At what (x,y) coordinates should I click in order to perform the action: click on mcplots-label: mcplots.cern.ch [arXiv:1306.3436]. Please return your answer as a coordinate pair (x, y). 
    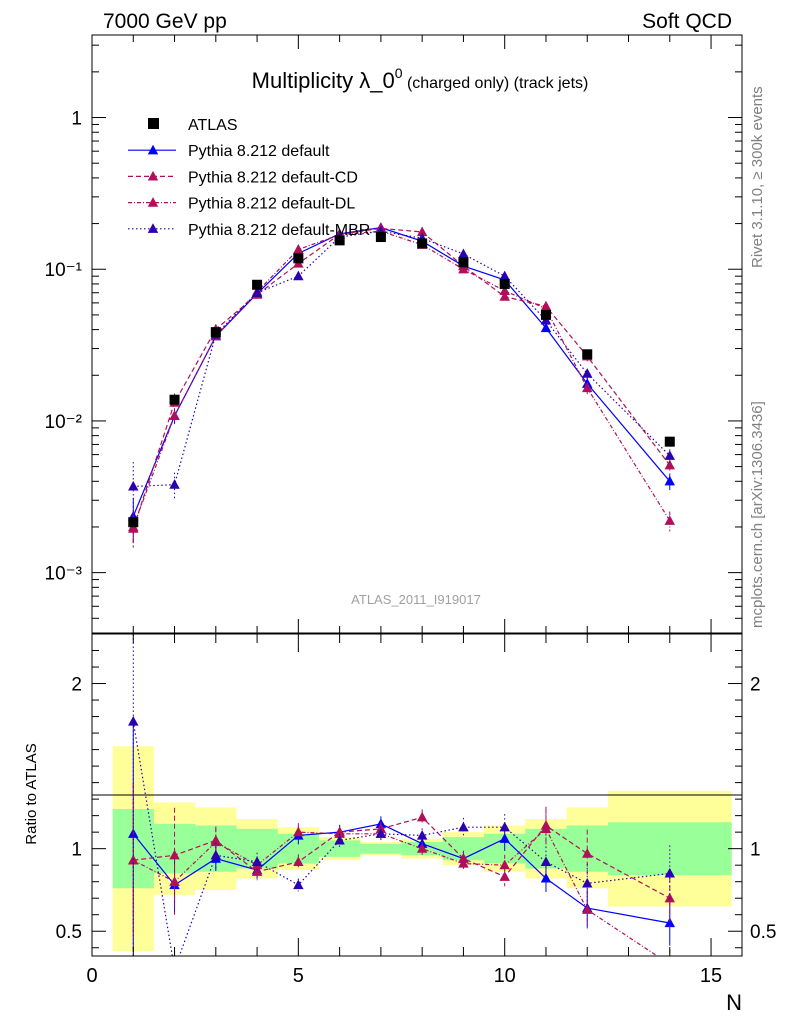
    Looking at the image, I should click on (757, 514).